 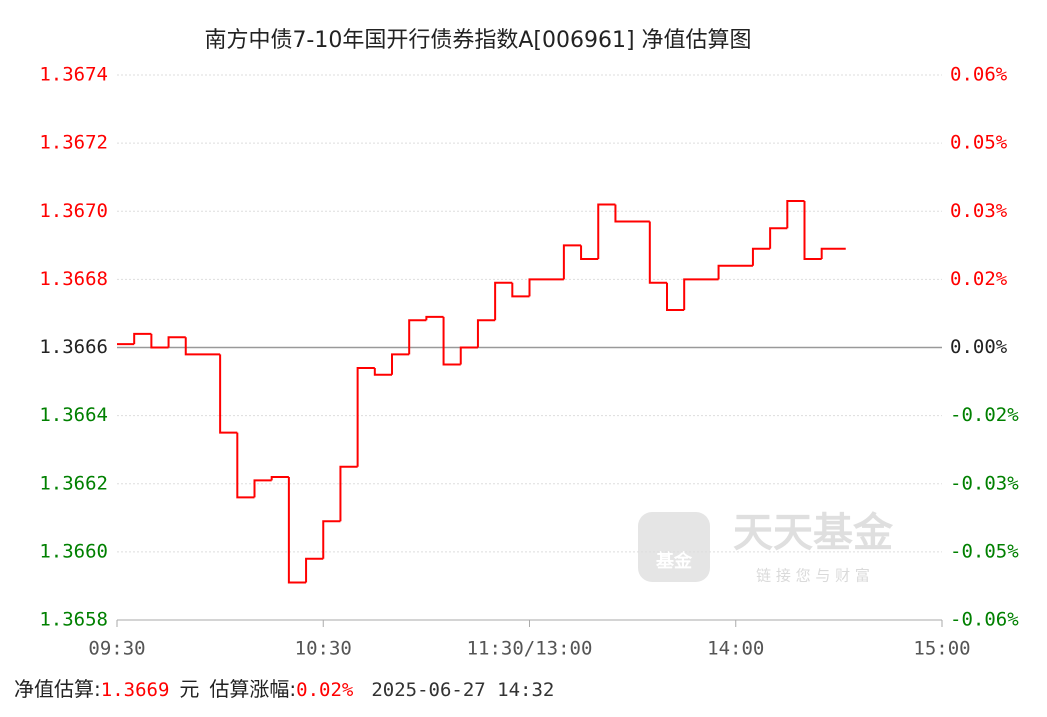 I want to click on watermark-brand: 天天基金, so click(x=813, y=533).